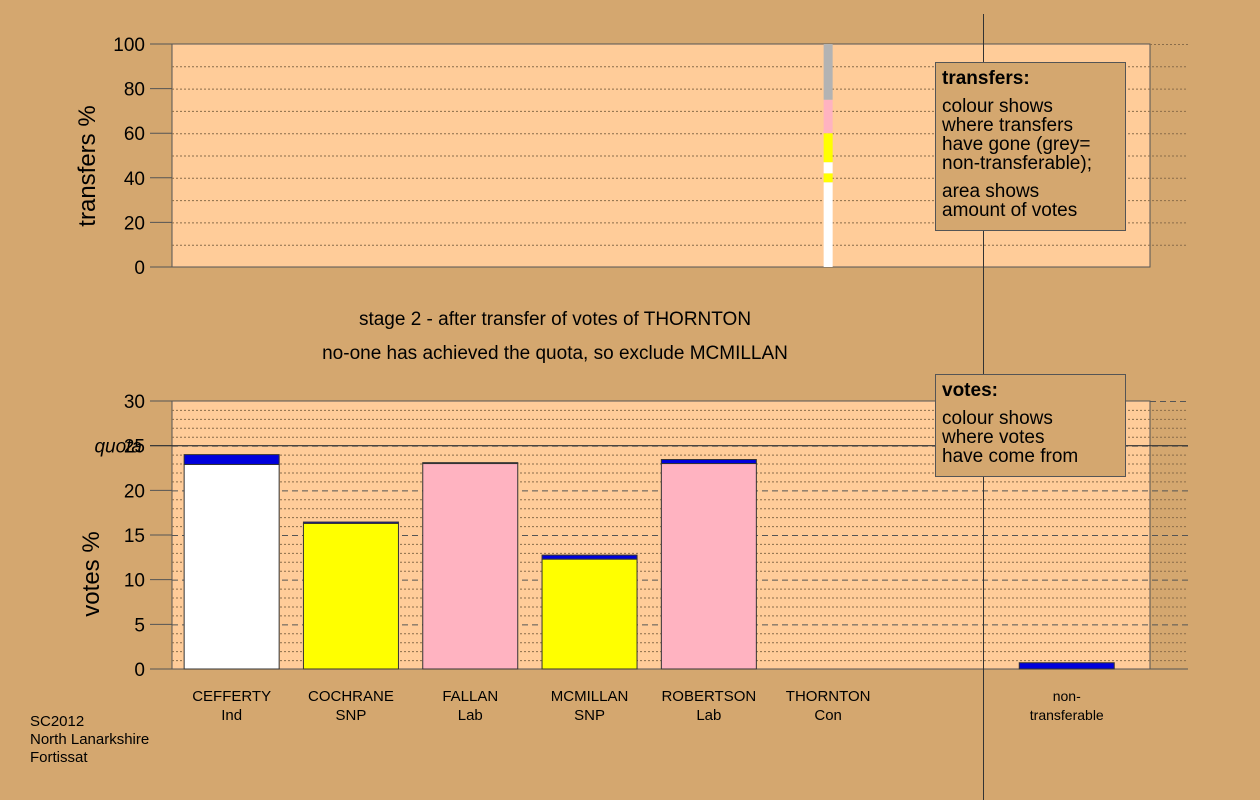  What do you see at coordinates (1067, 696) in the screenshot?
I see `nontransferable-label: non-` at bounding box center [1067, 696].